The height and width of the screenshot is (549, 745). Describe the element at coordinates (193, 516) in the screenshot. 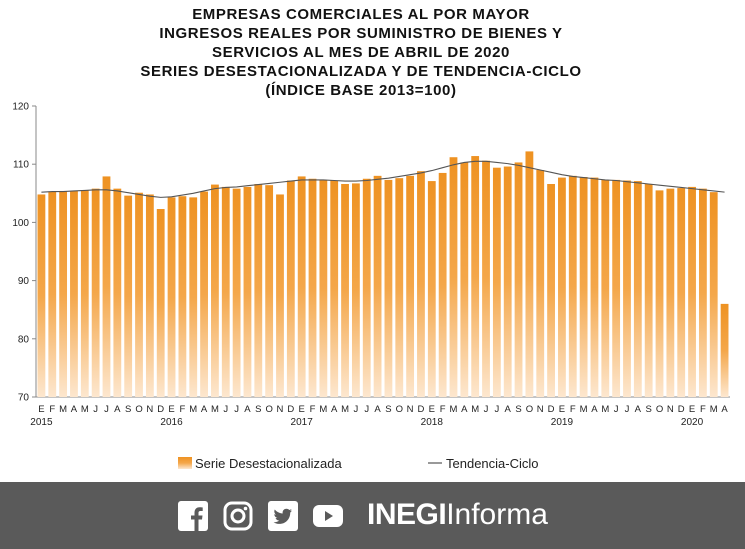

I see `facebook-icon` at that location.